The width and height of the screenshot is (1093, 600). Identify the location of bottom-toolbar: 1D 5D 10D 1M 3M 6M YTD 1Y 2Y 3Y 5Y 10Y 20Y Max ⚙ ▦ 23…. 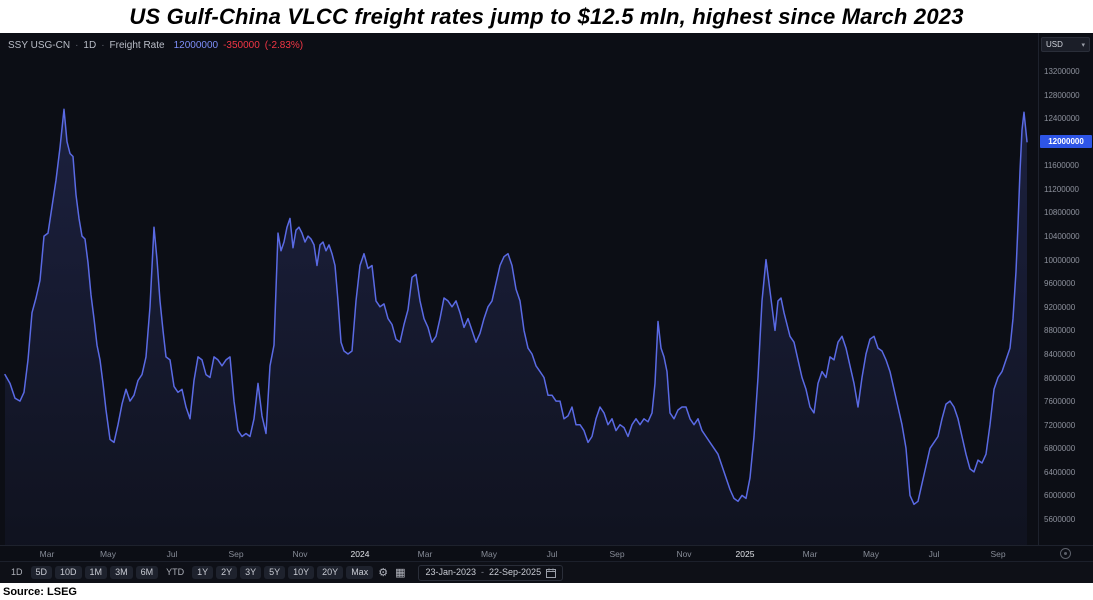
(546, 572).